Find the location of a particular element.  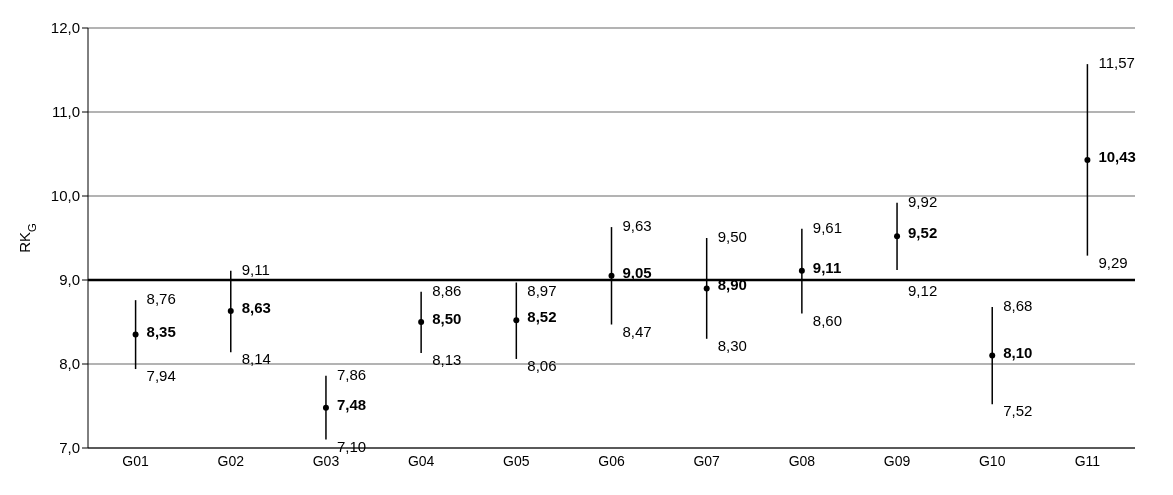

annotation: 8,86 is located at coordinates (447, 290).